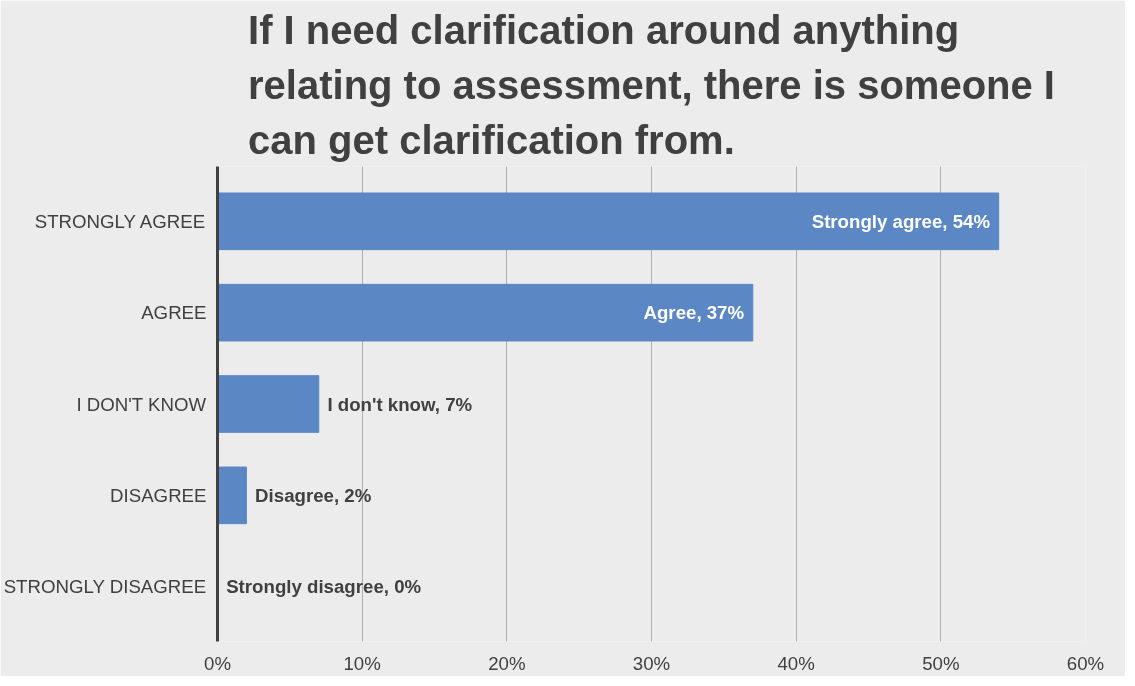  What do you see at coordinates (651, 663) in the screenshot?
I see `x-tick-label: 30%` at bounding box center [651, 663].